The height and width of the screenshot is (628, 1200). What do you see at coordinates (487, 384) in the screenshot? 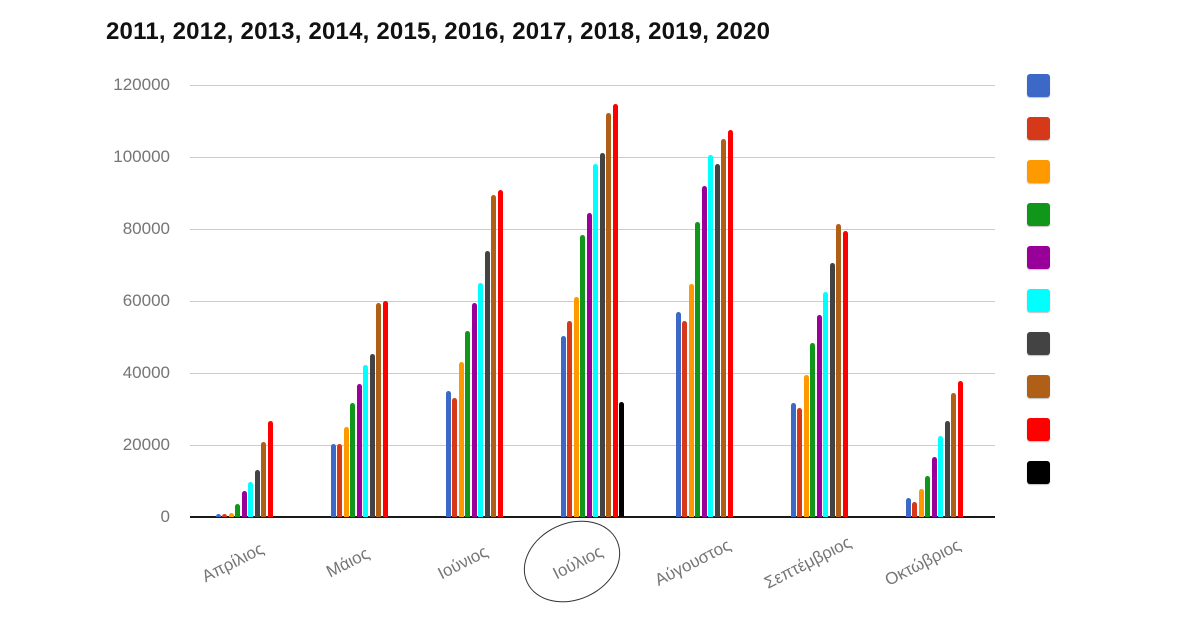
I see `bar-2017-Ιούνιος` at bounding box center [487, 384].